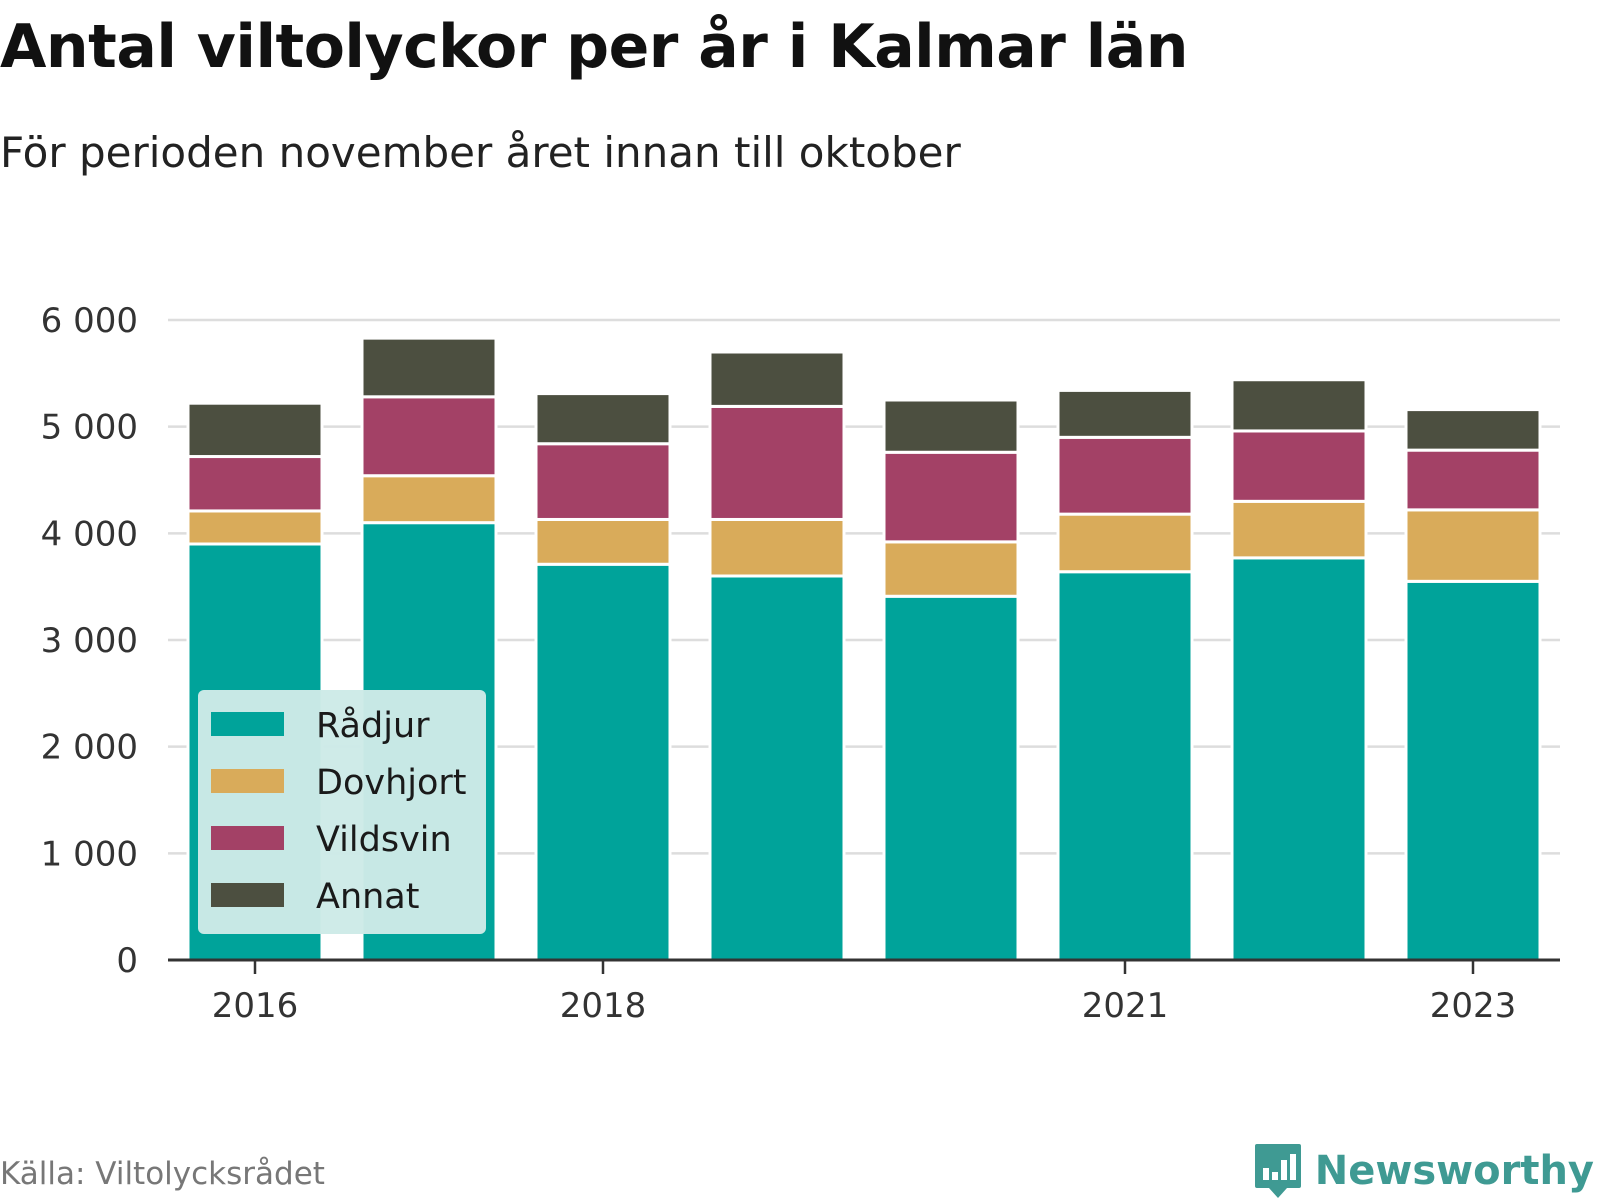 Image resolution: width=1600 pixels, height=1200 pixels. Describe the element at coordinates (89, 748) in the screenshot. I see `y-tick-label: 2 000` at that location.